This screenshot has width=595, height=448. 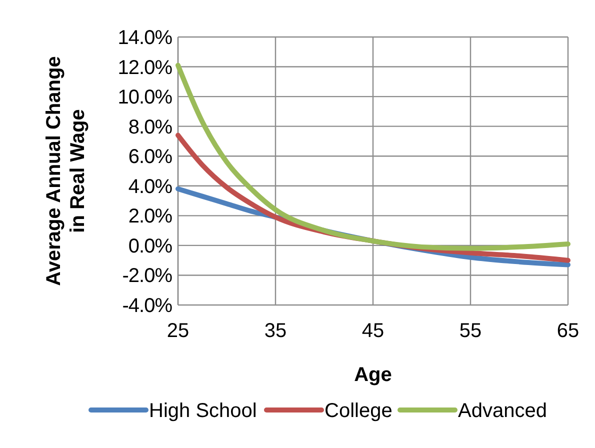 I want to click on legend-label: Advanced, so click(x=502, y=411).